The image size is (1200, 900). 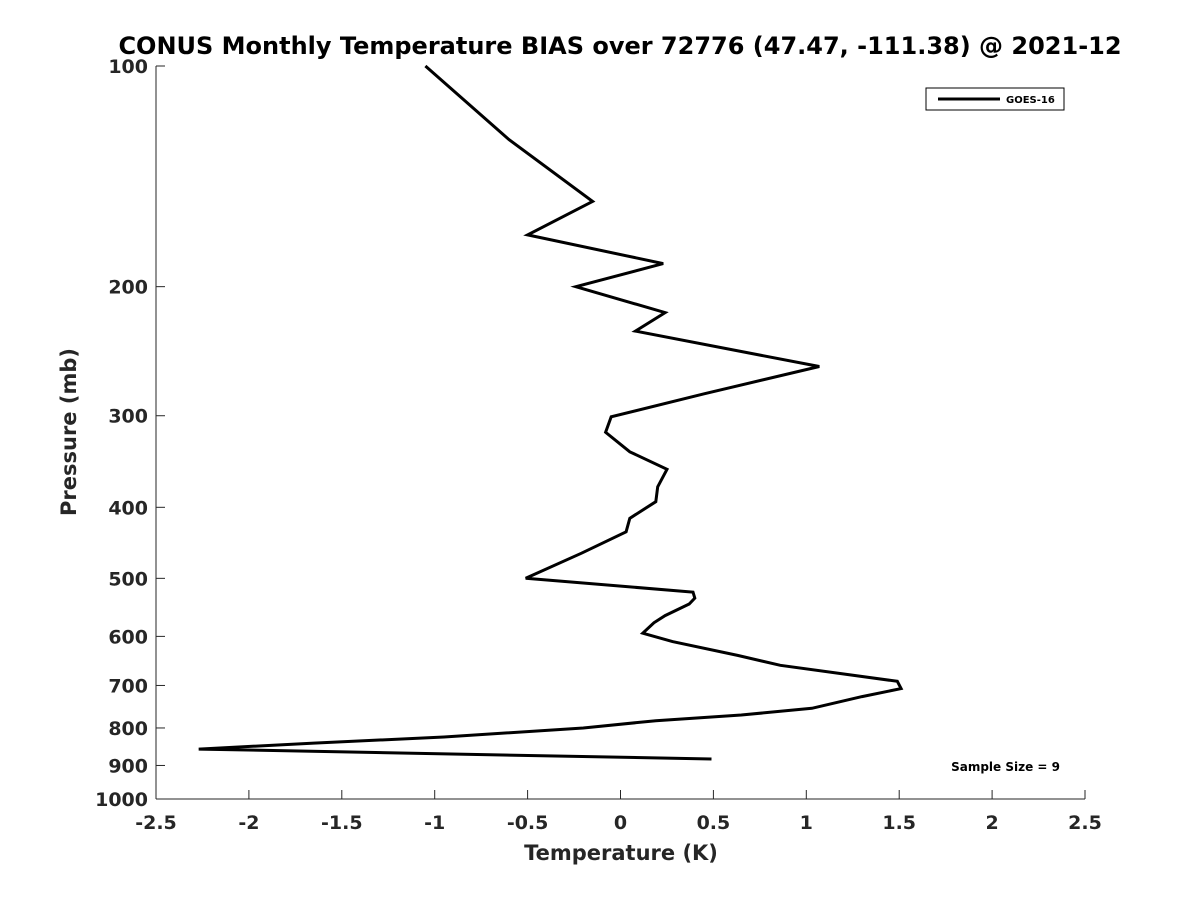 What do you see at coordinates (528, 823) in the screenshot?
I see `x-tick-label: -0.5` at bounding box center [528, 823].